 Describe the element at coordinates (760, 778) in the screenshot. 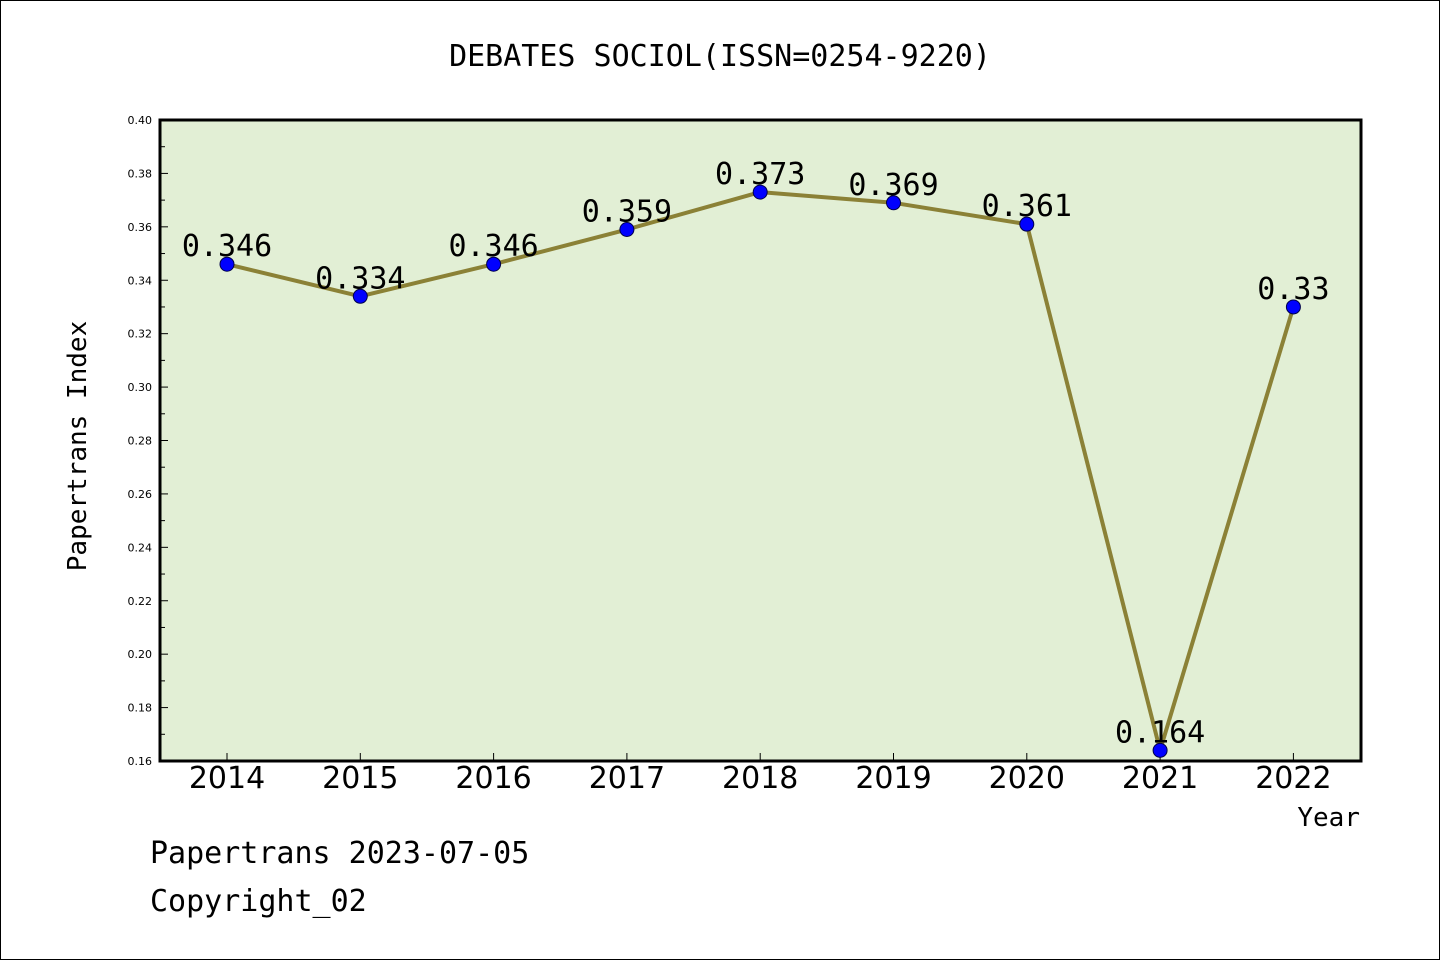

I see `x-tick-label: 2018` at that location.